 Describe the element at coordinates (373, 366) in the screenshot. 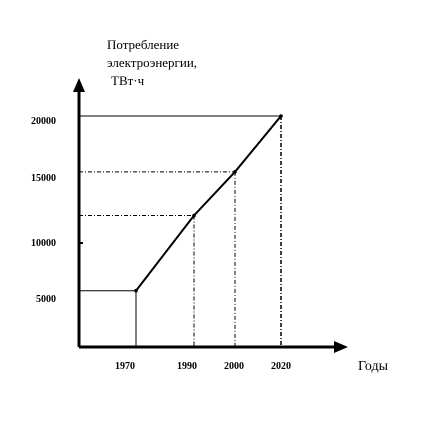

I see `x-axis-title: Годы` at that location.